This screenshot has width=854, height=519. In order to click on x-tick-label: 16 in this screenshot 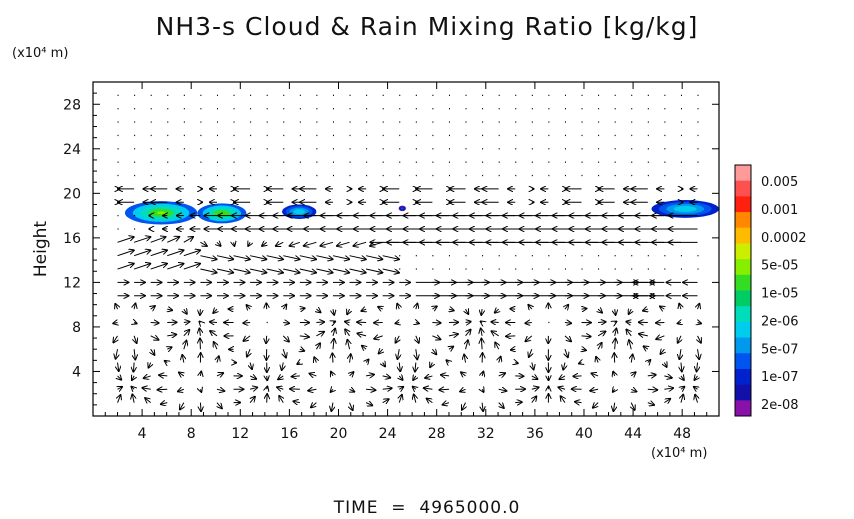, I will do `click(289, 434)`.